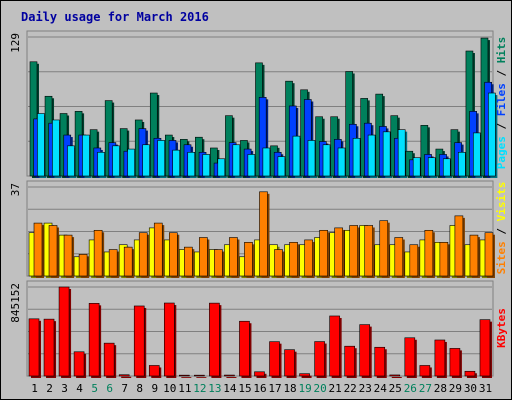 The height and width of the screenshot is (400, 512). What do you see at coordinates (79, 364) in the screenshot?
I see `bar-kbytes-day-4-body` at bounding box center [79, 364].